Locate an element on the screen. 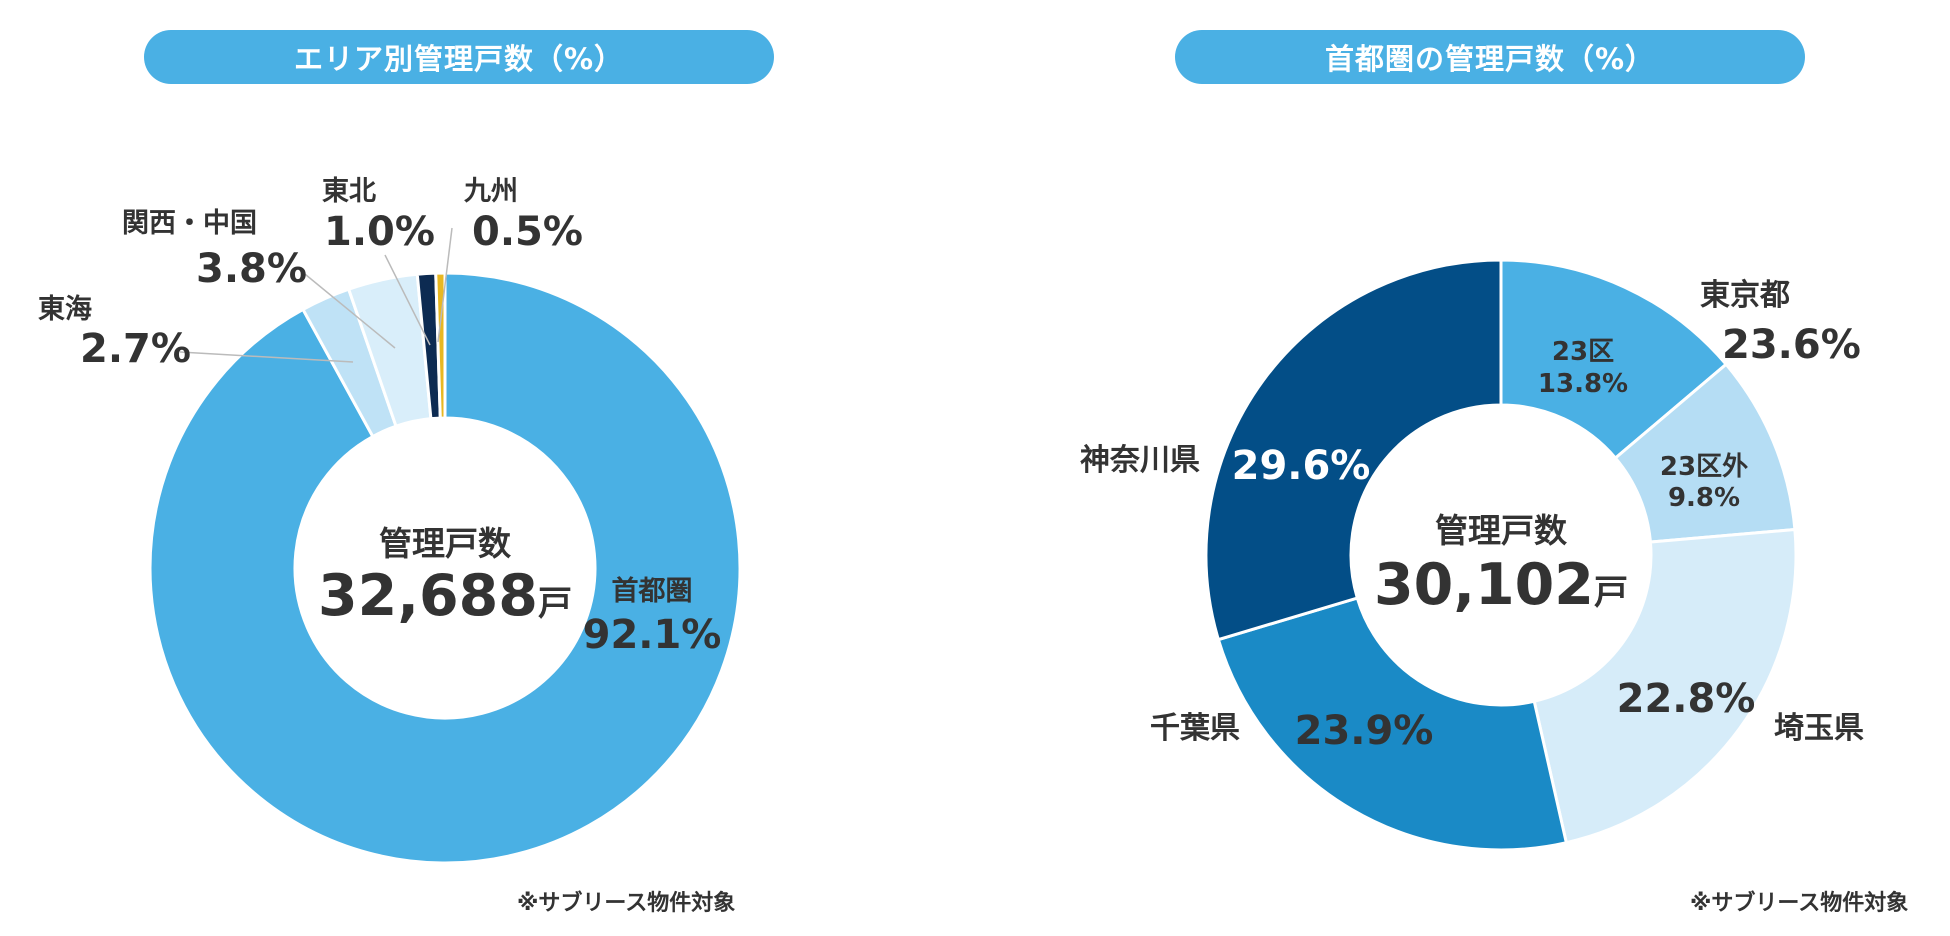 The image size is (1950, 936). center-value-number-right: 30,102 is located at coordinates (1484, 585).